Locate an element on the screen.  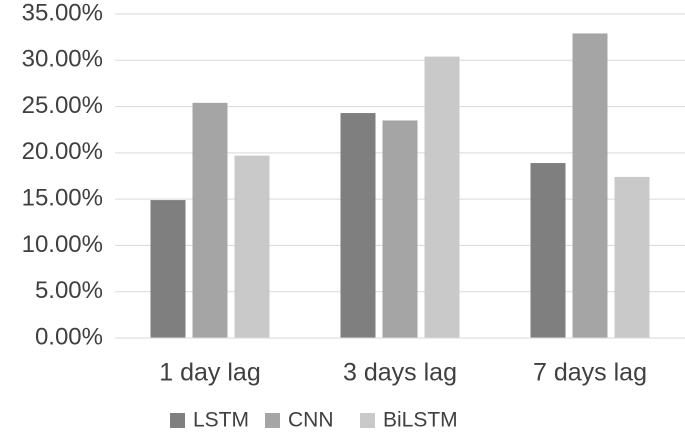
y-tick-label: 25.00% is located at coordinates (62, 105).